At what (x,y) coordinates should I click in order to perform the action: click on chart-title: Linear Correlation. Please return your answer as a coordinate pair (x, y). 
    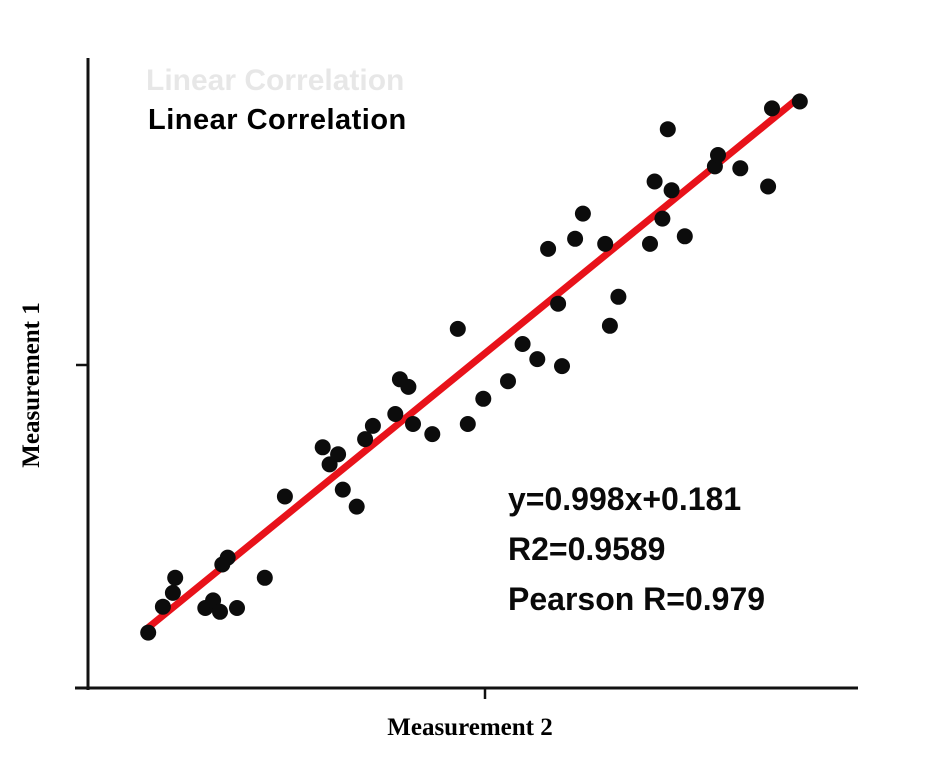
    Looking at the image, I should click on (277, 120).